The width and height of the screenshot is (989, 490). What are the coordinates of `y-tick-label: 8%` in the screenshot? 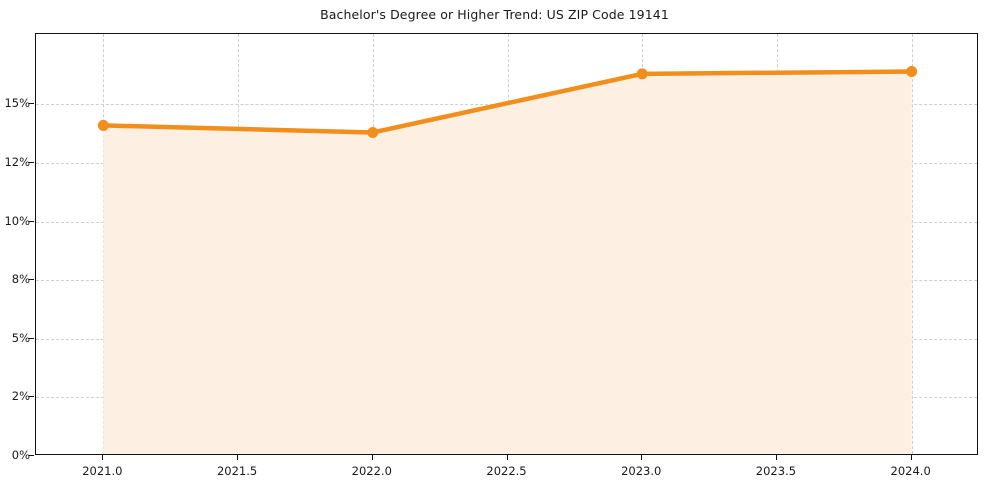 It's located at (20, 279).